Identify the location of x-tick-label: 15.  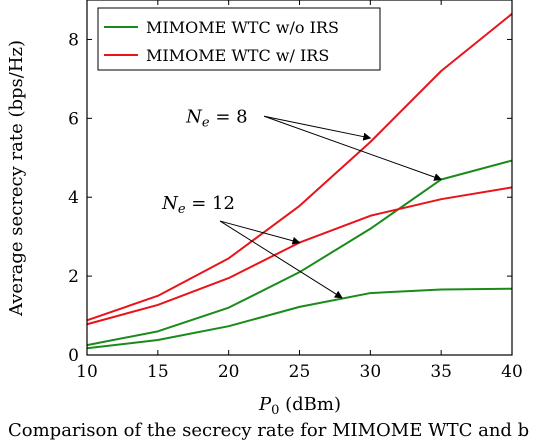
(158, 372).